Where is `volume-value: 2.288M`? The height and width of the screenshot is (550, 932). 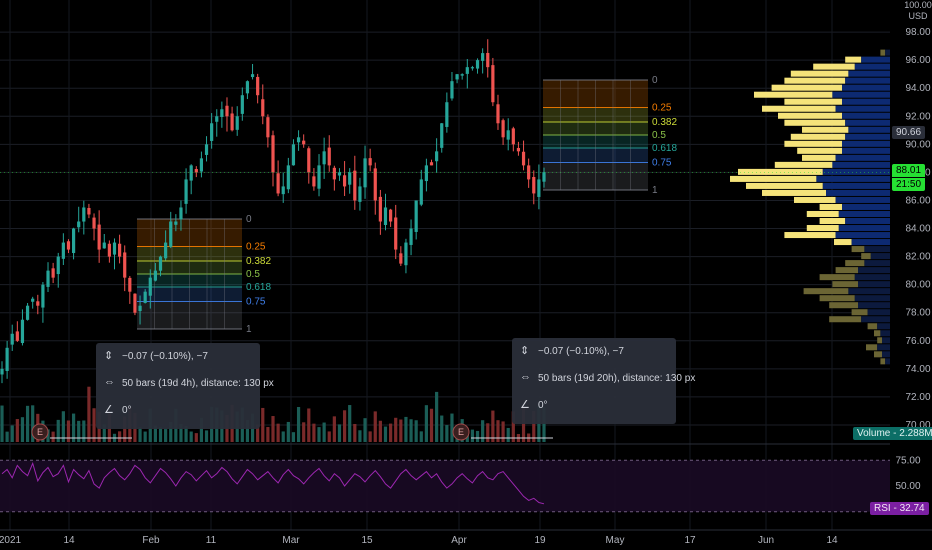
volume-value: 2.288M is located at coordinates (915, 433).